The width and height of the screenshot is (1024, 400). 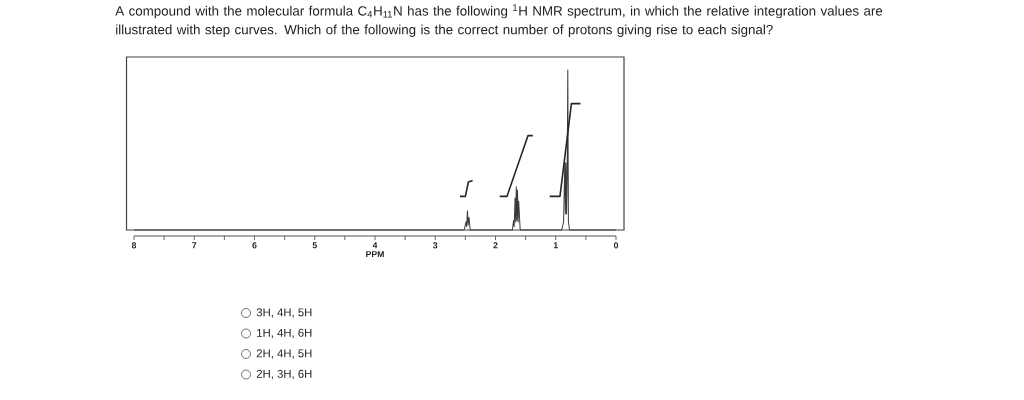 What do you see at coordinates (284, 333) in the screenshot?
I see `text: 1H, 4H, 6H` at bounding box center [284, 333].